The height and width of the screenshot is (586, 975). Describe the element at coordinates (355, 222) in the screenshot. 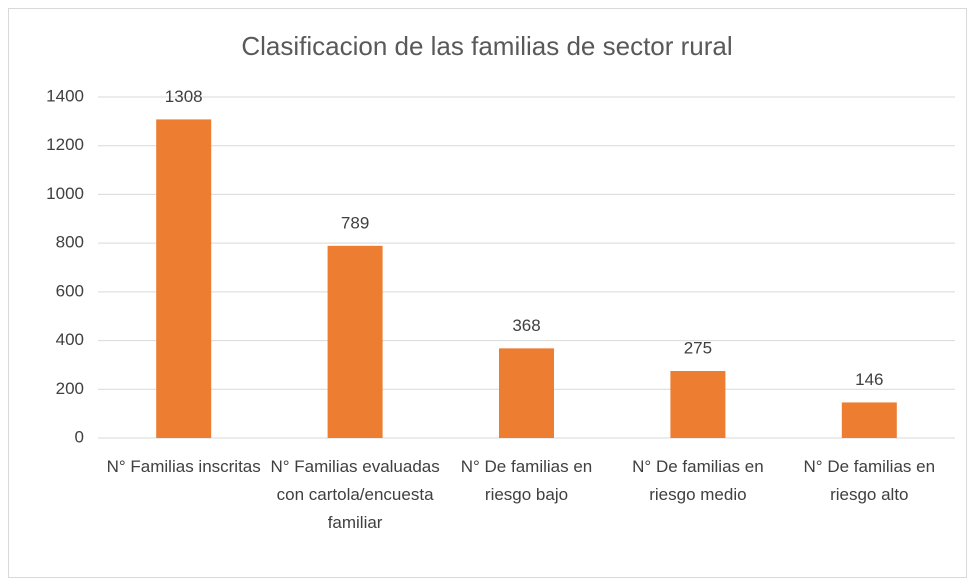

I see `data-label: 789` at that location.